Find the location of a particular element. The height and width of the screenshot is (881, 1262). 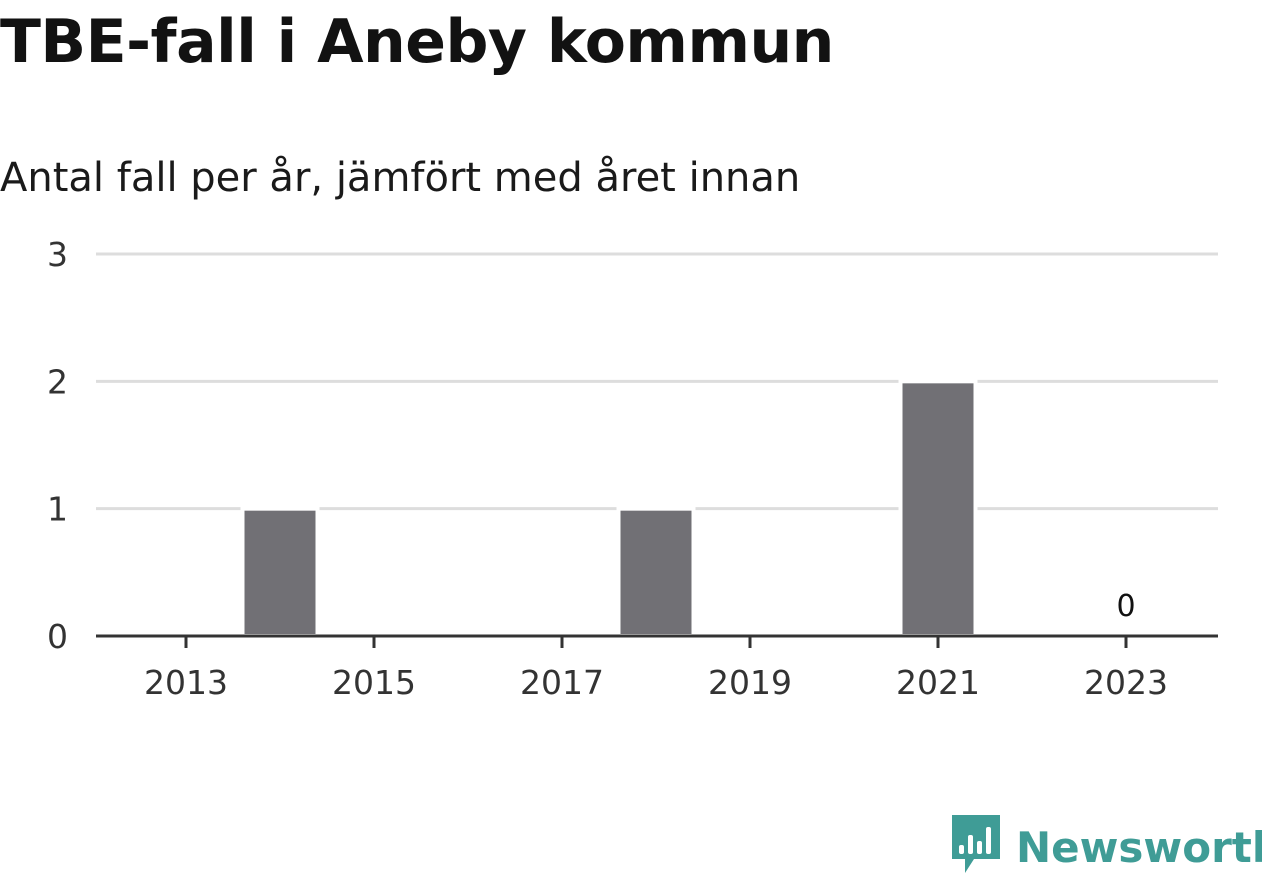

x-tick-label-2013: 2013 is located at coordinates (186, 682).